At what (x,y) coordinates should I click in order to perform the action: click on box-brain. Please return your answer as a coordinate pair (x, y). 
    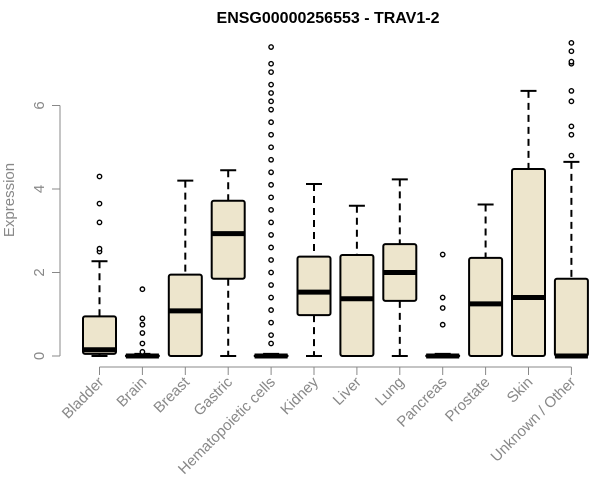
    Looking at the image, I should click on (142, 322).